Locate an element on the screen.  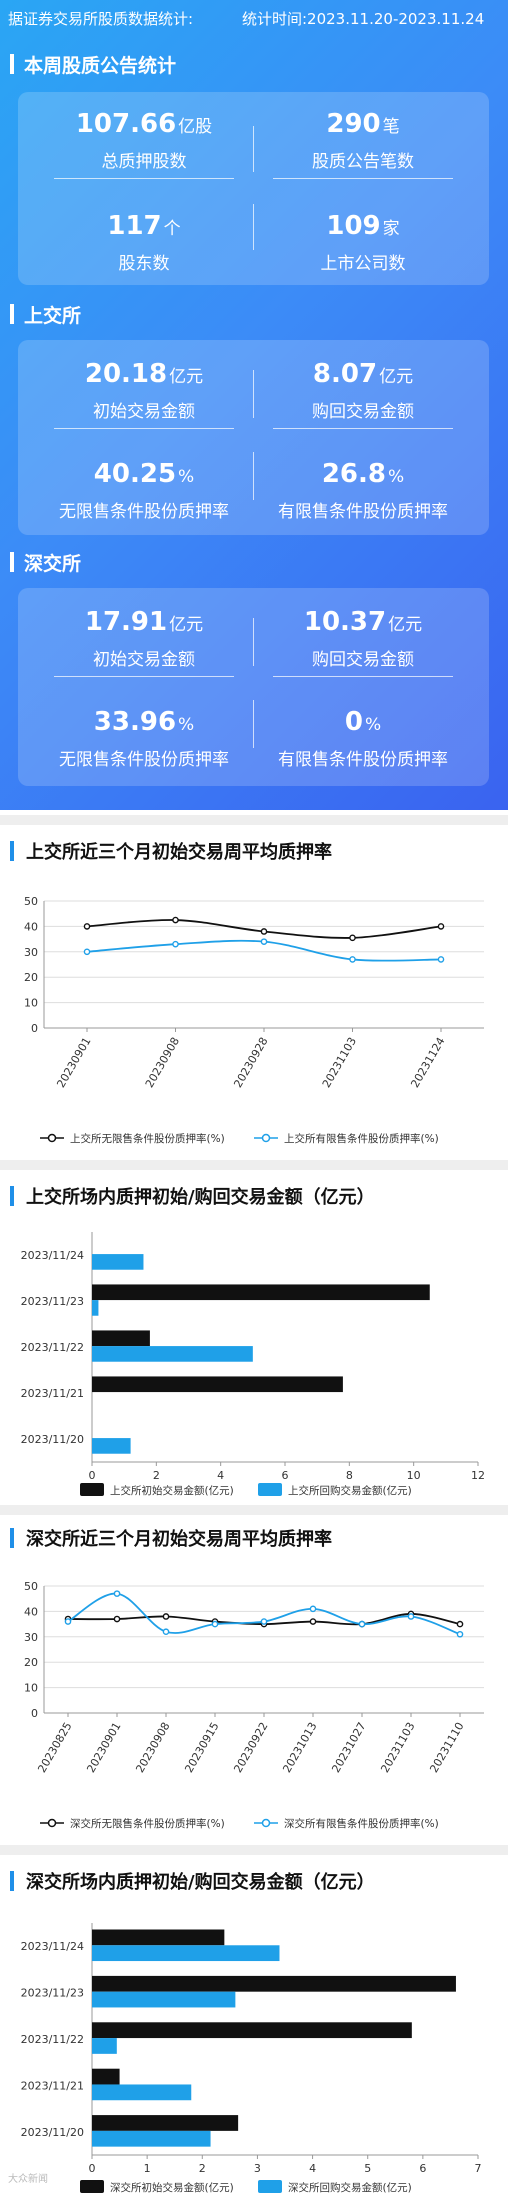
x-tick-label: 10 is located at coordinates (414, 1475).